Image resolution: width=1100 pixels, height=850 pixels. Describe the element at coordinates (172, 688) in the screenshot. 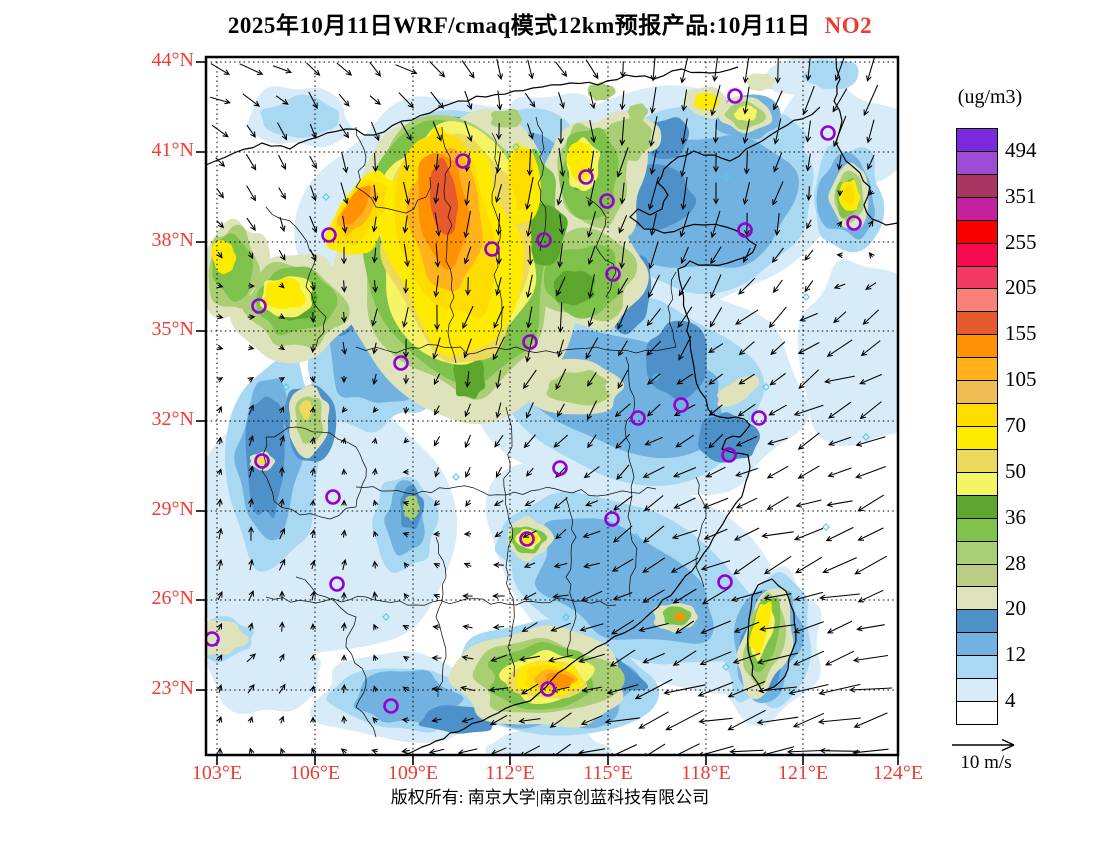

I see `lat-label: 23°N` at that location.